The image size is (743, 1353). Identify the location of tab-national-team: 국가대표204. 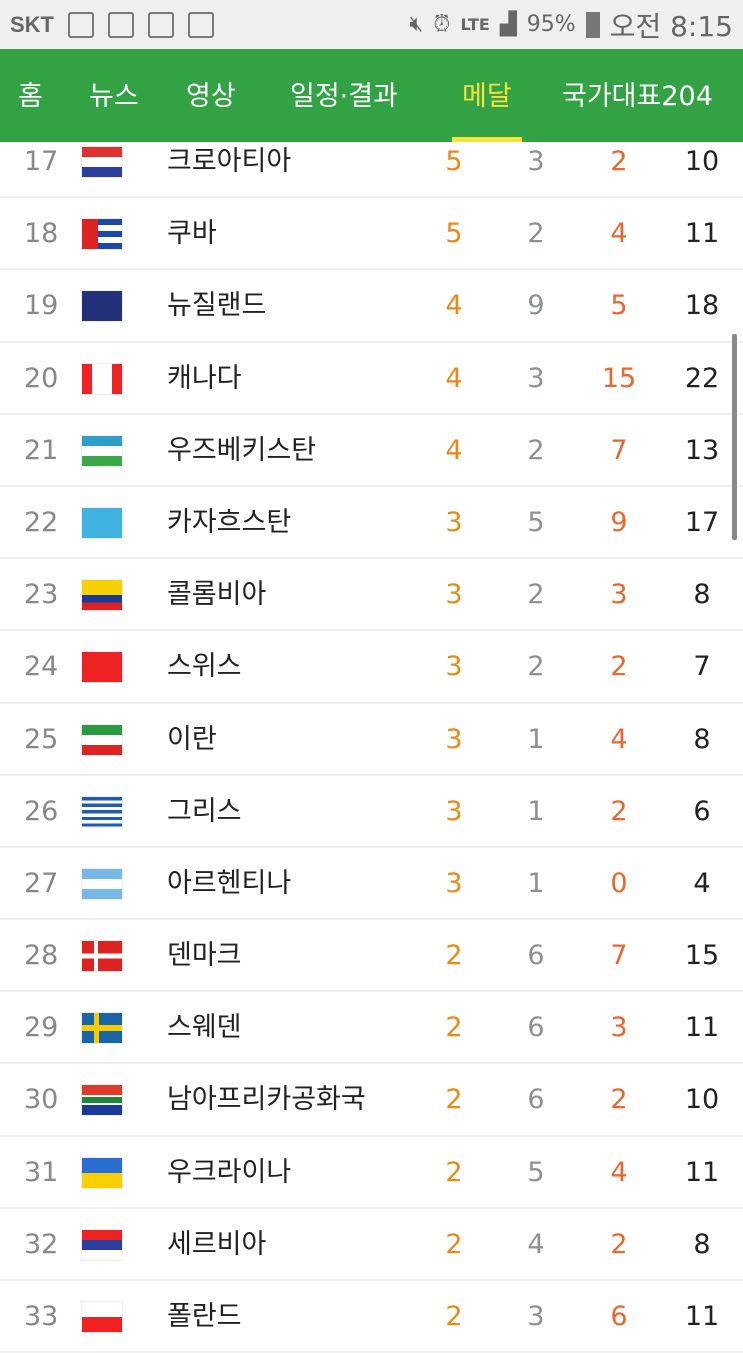
(637, 96).